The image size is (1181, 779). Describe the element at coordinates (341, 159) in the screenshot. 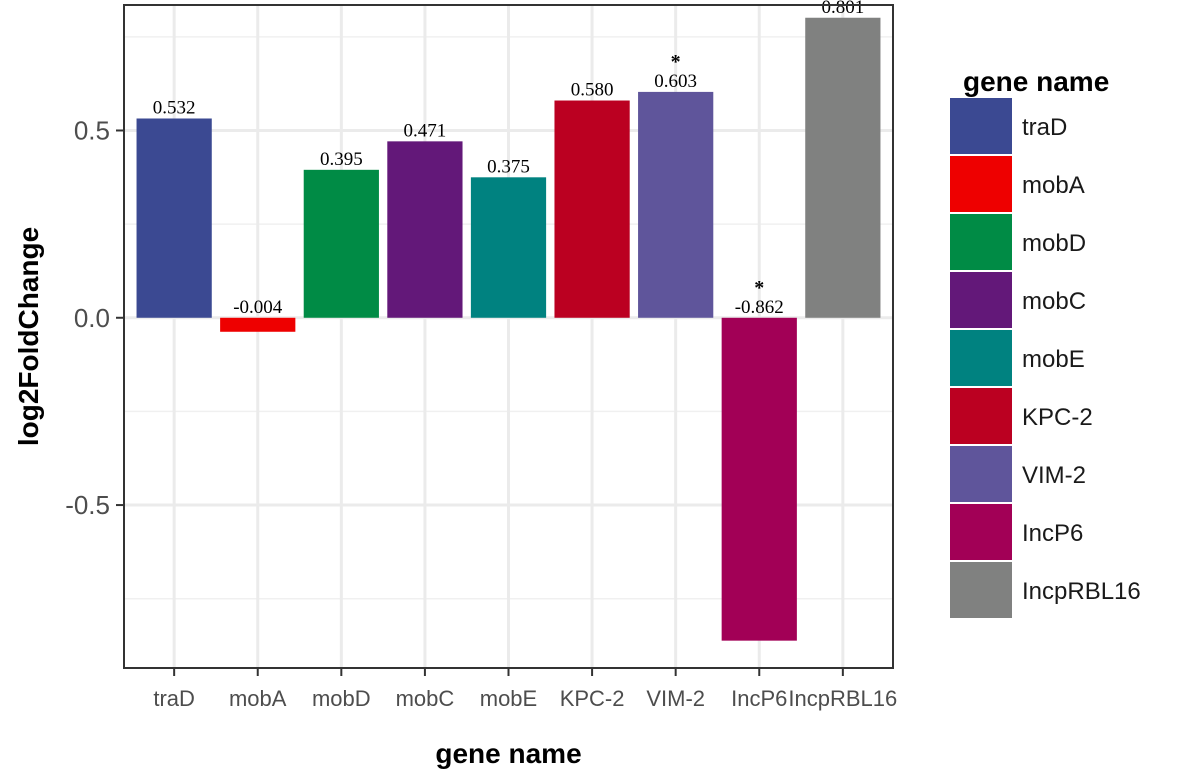

I see `data-label-mobD: 0.395` at that location.